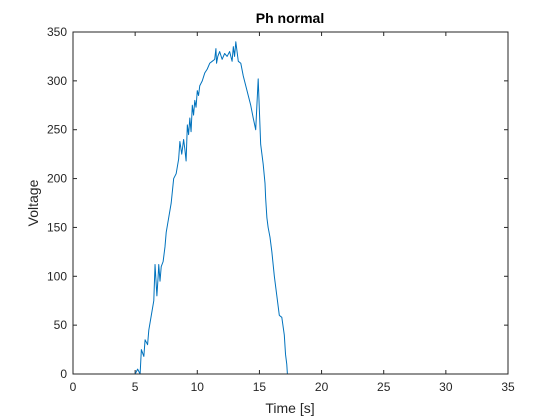  Describe the element at coordinates (446, 387) in the screenshot. I see `x-tick-label: 30` at that location.